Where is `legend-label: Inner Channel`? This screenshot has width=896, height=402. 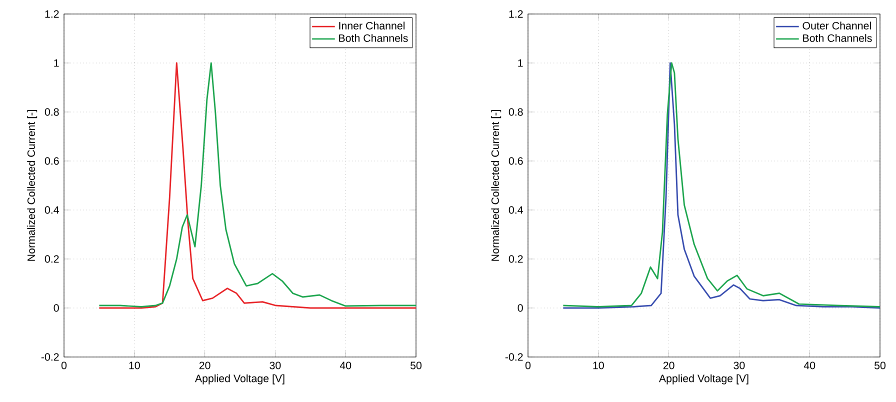
legend-label: Inner Channel is located at coordinates (372, 26).